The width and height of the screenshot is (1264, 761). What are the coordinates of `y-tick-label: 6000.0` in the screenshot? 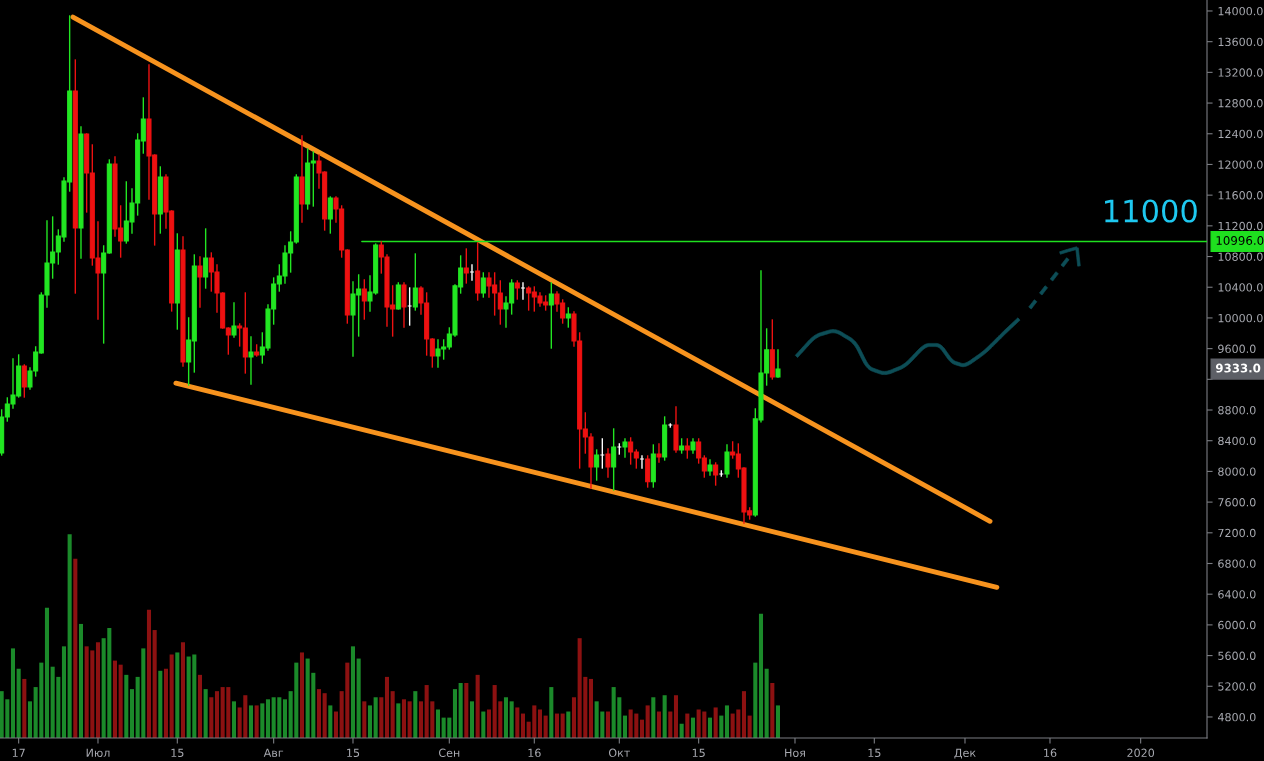 It's located at (1237, 625).